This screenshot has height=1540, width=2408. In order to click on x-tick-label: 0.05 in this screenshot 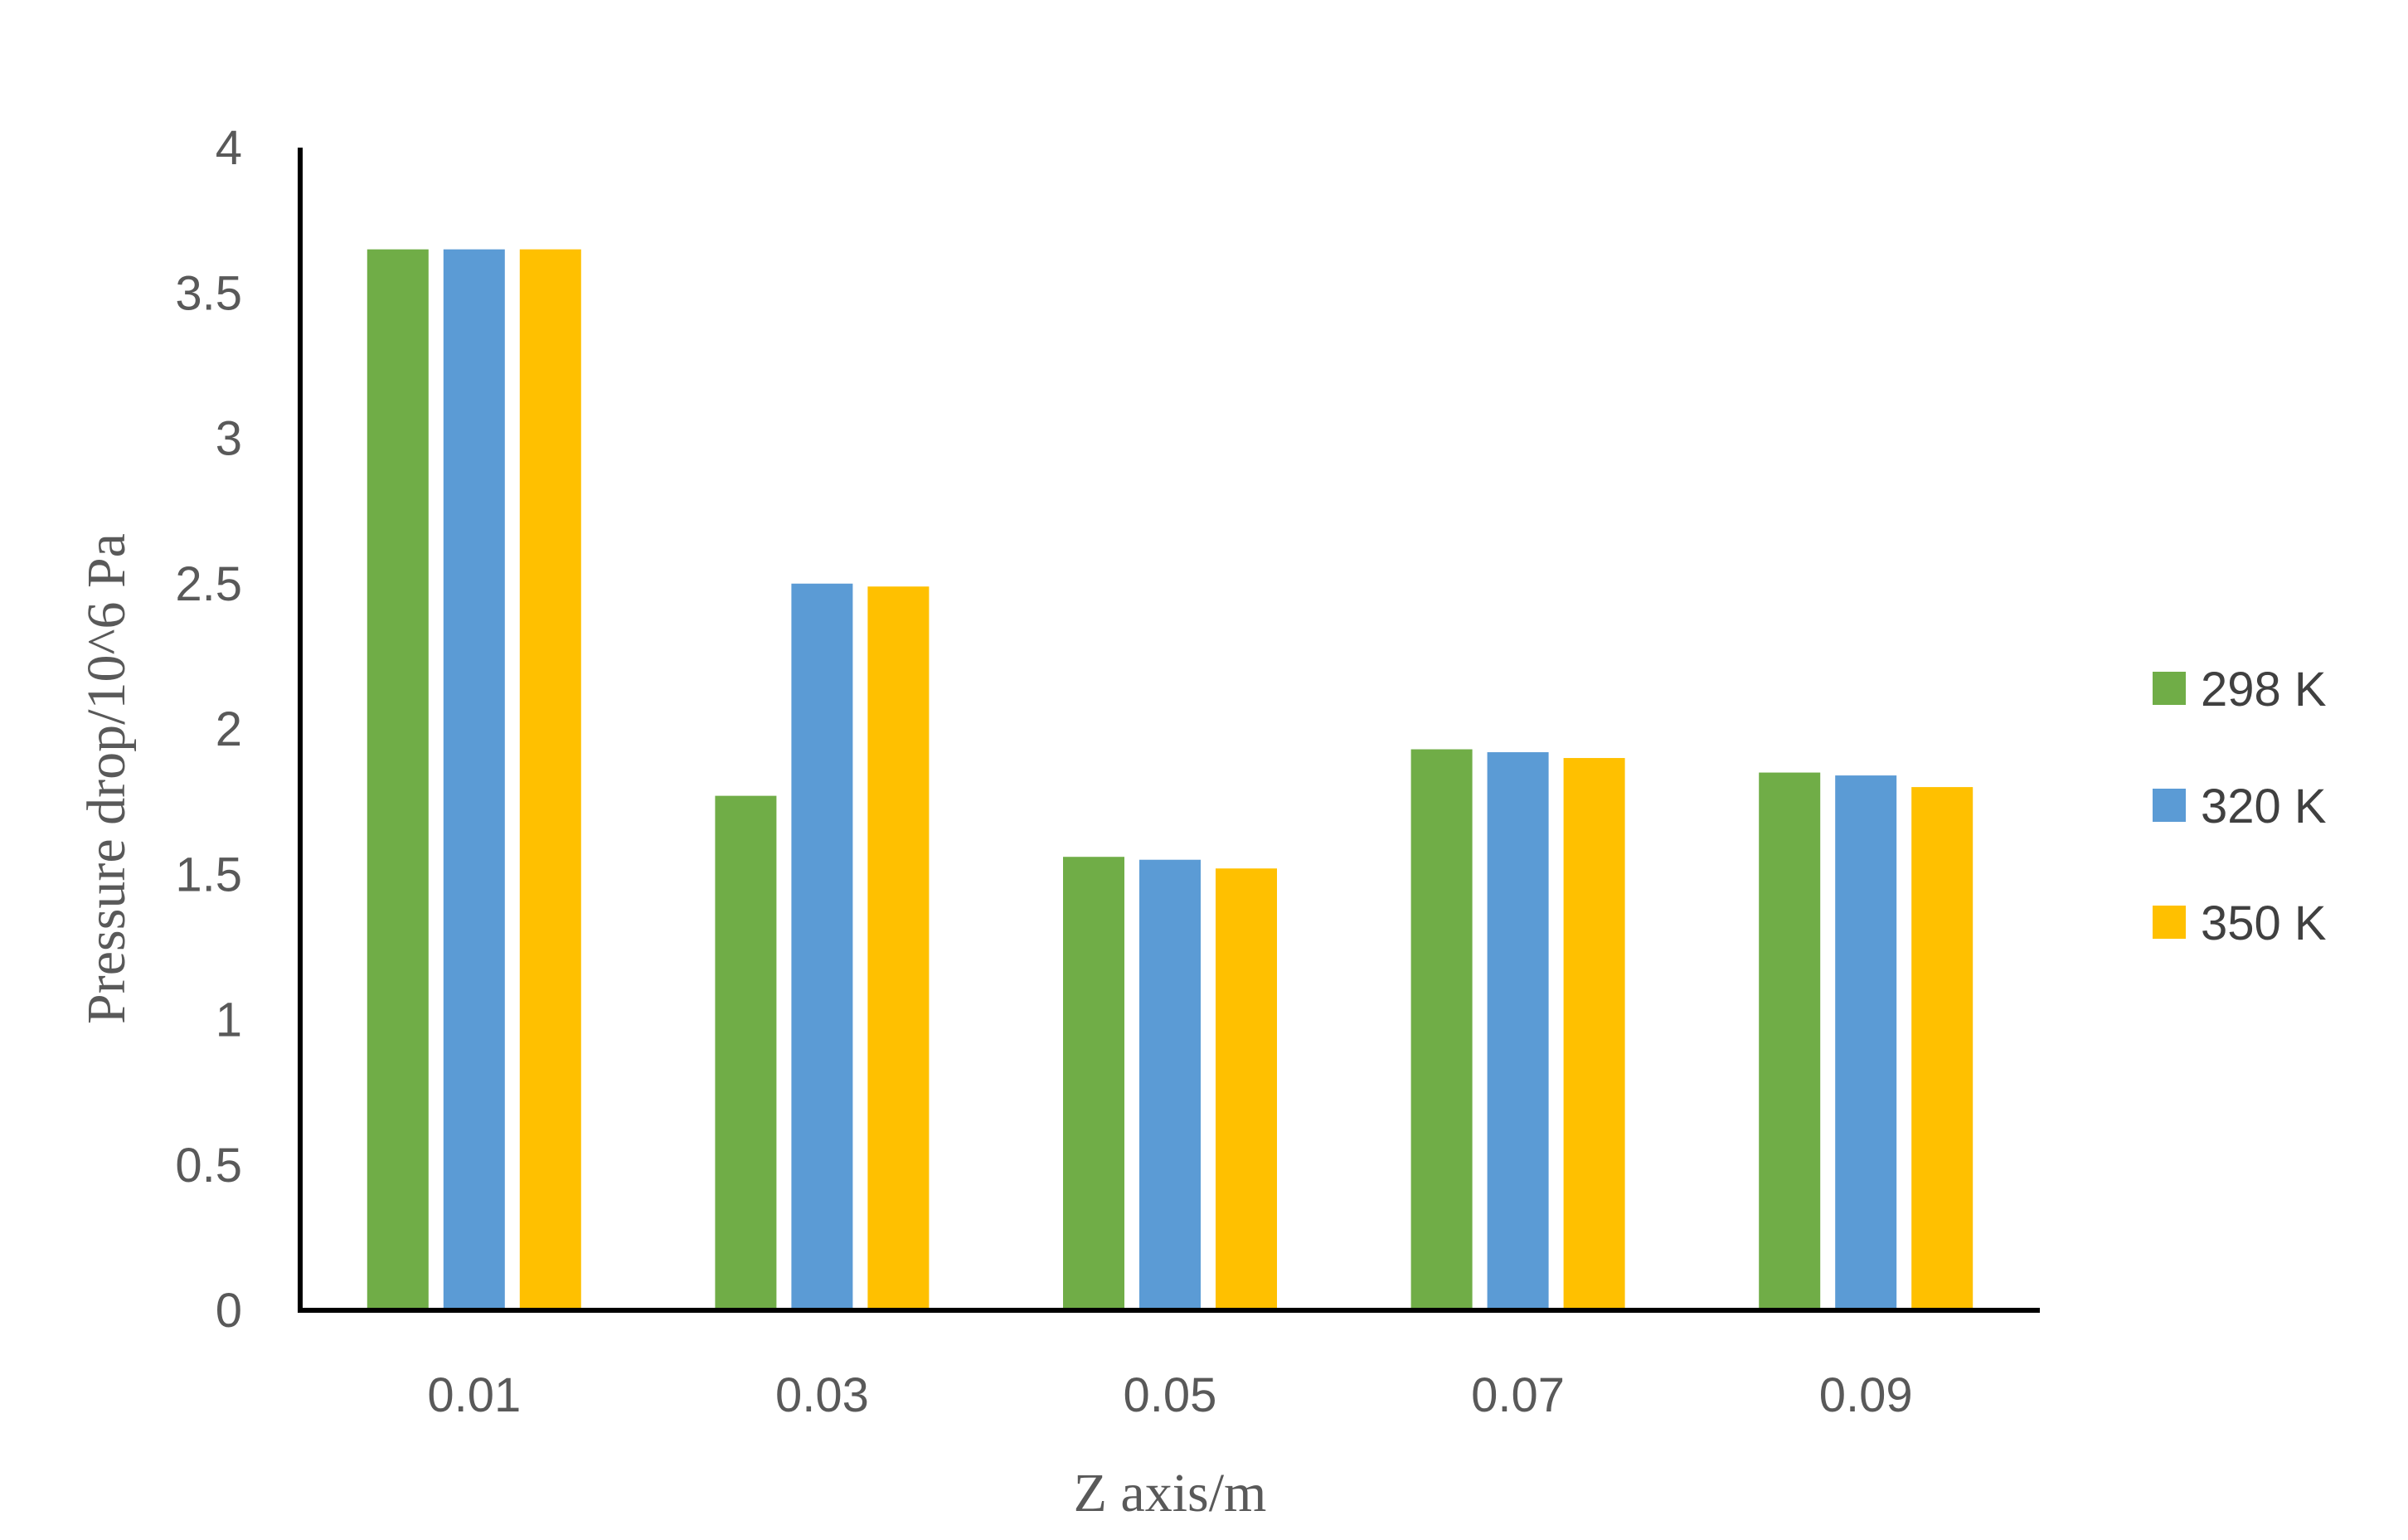, I will do `click(1170, 1395)`.